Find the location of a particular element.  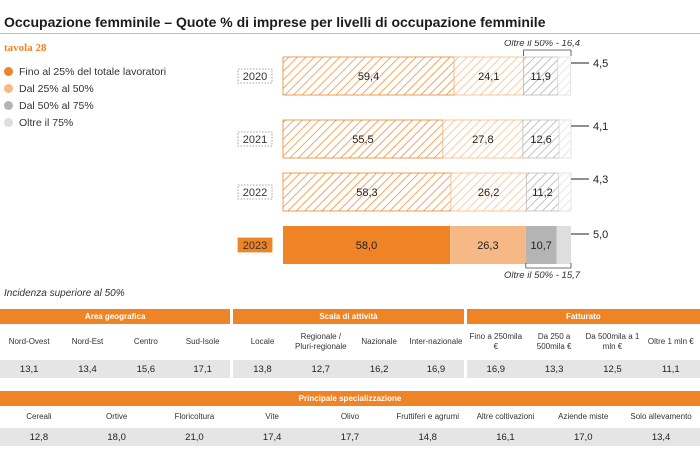

data-label: 24,1 is located at coordinates (488, 77).